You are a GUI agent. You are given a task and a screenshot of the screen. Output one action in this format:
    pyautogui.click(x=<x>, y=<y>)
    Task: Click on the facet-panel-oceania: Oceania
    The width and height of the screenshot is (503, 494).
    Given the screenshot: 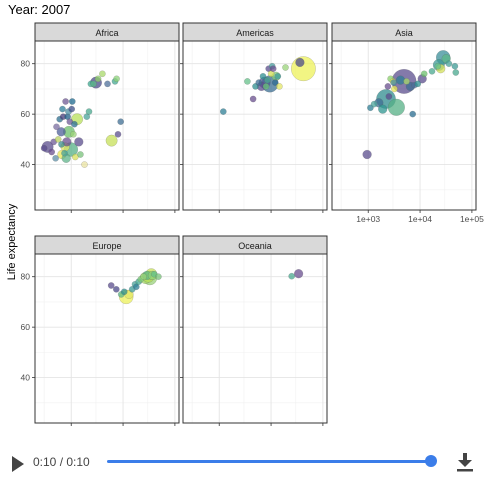 What is the action you would take?
    pyautogui.click(x=254, y=330)
    